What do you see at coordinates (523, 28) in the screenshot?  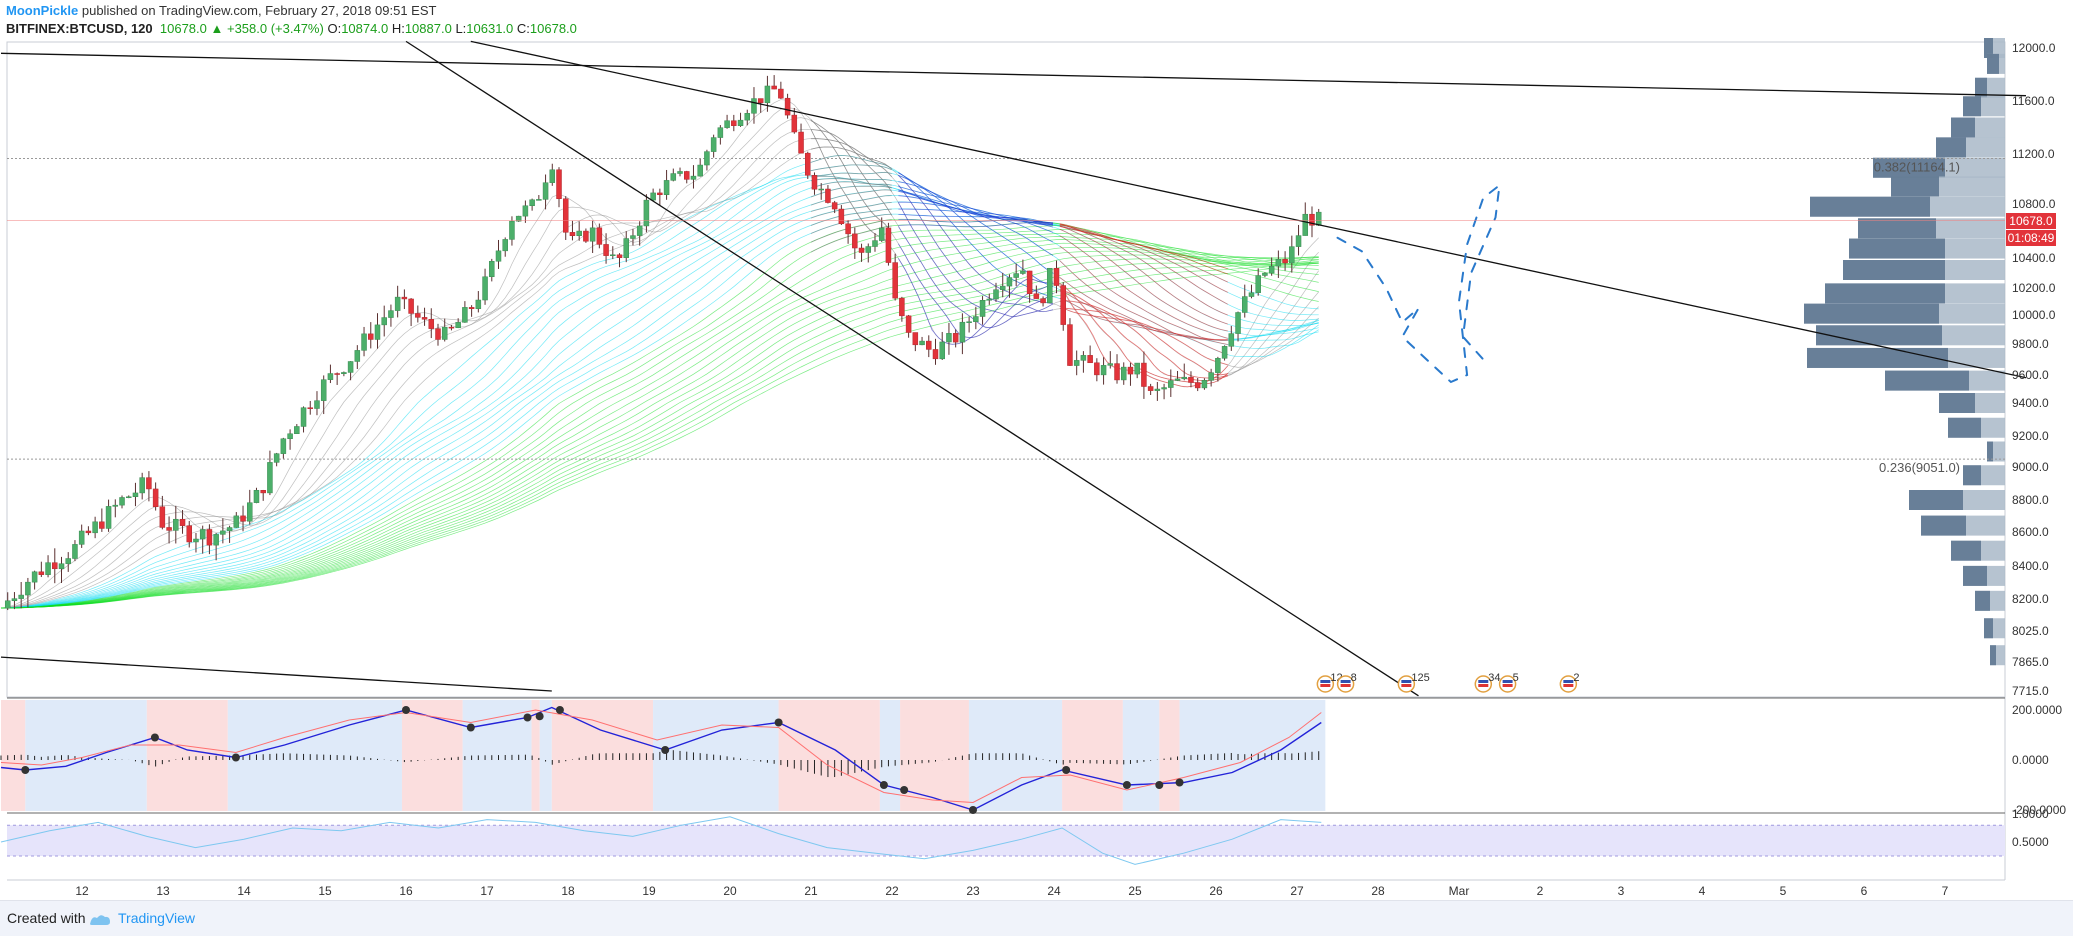 I see `close-label: C:` at bounding box center [523, 28].